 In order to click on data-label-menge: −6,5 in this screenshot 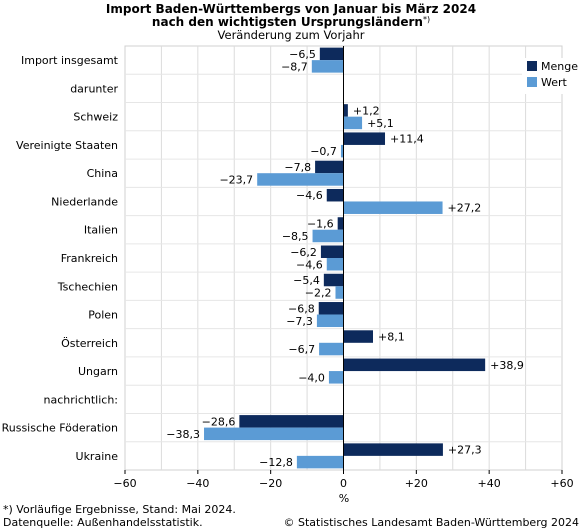, I will do `click(302, 54)`.